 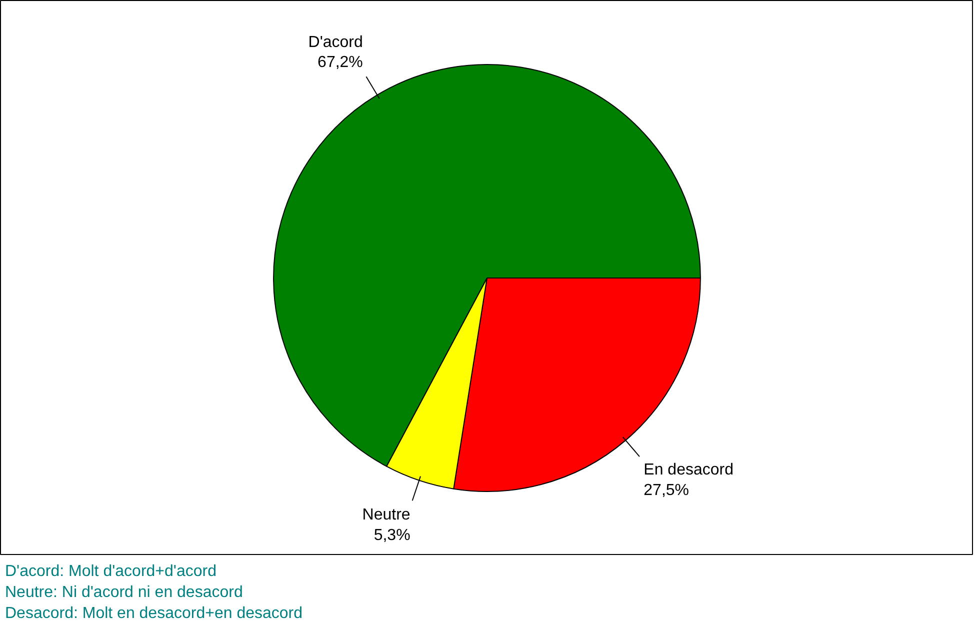 I want to click on slice-label: D'acord, so click(x=335, y=42).